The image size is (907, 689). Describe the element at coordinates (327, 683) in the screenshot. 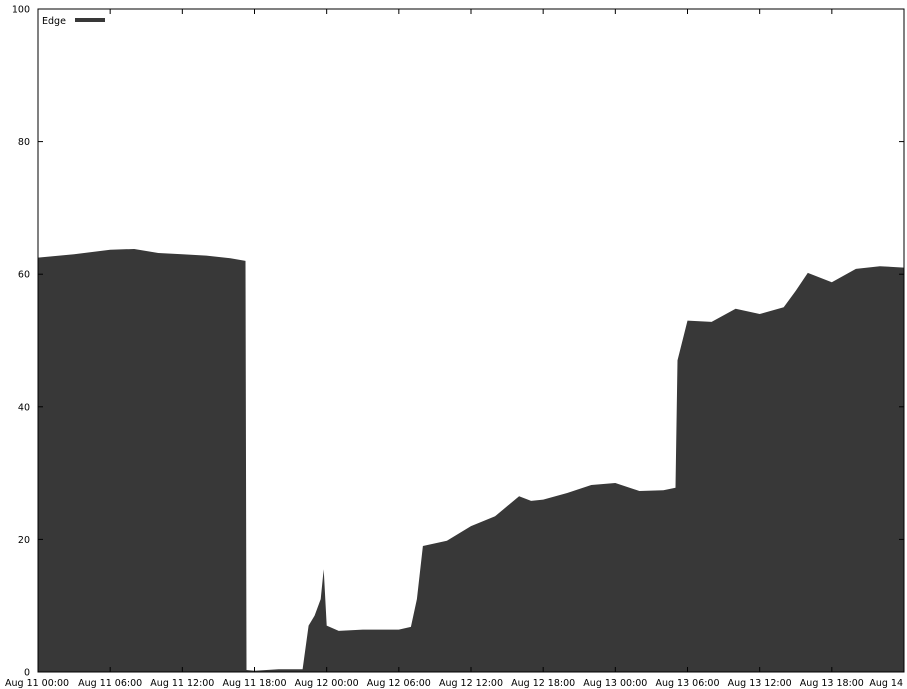

I see `x-tick-label: Aug 12 00:00` at that location.